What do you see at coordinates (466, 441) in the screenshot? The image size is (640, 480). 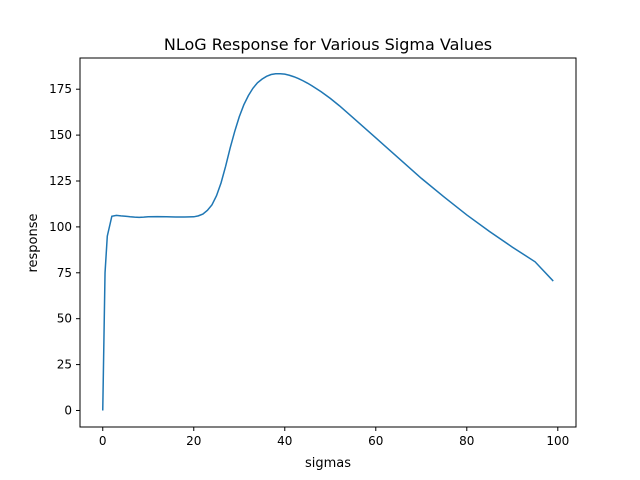 I see `x-tick-label: 80` at bounding box center [466, 441].